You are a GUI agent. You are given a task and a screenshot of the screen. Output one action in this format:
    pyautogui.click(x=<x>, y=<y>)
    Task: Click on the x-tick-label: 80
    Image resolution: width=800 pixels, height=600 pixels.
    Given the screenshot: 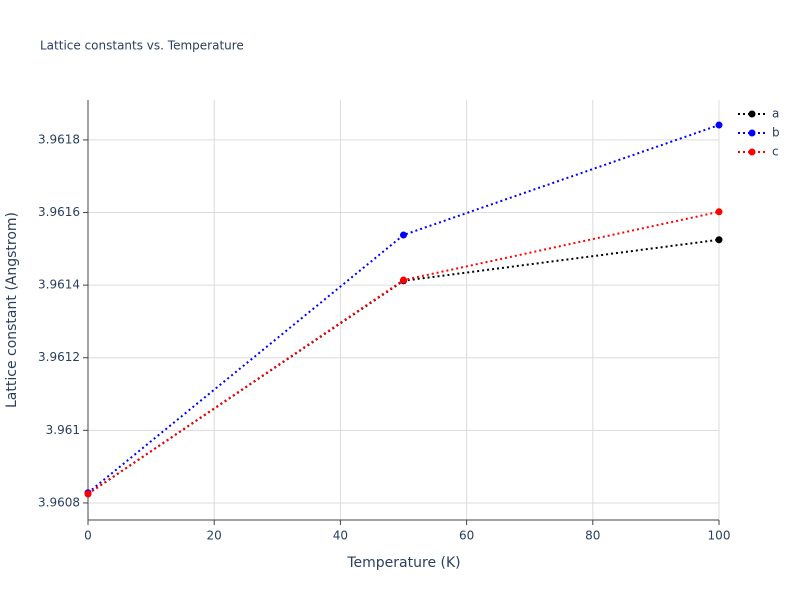 What is the action you would take?
    pyautogui.click(x=592, y=536)
    